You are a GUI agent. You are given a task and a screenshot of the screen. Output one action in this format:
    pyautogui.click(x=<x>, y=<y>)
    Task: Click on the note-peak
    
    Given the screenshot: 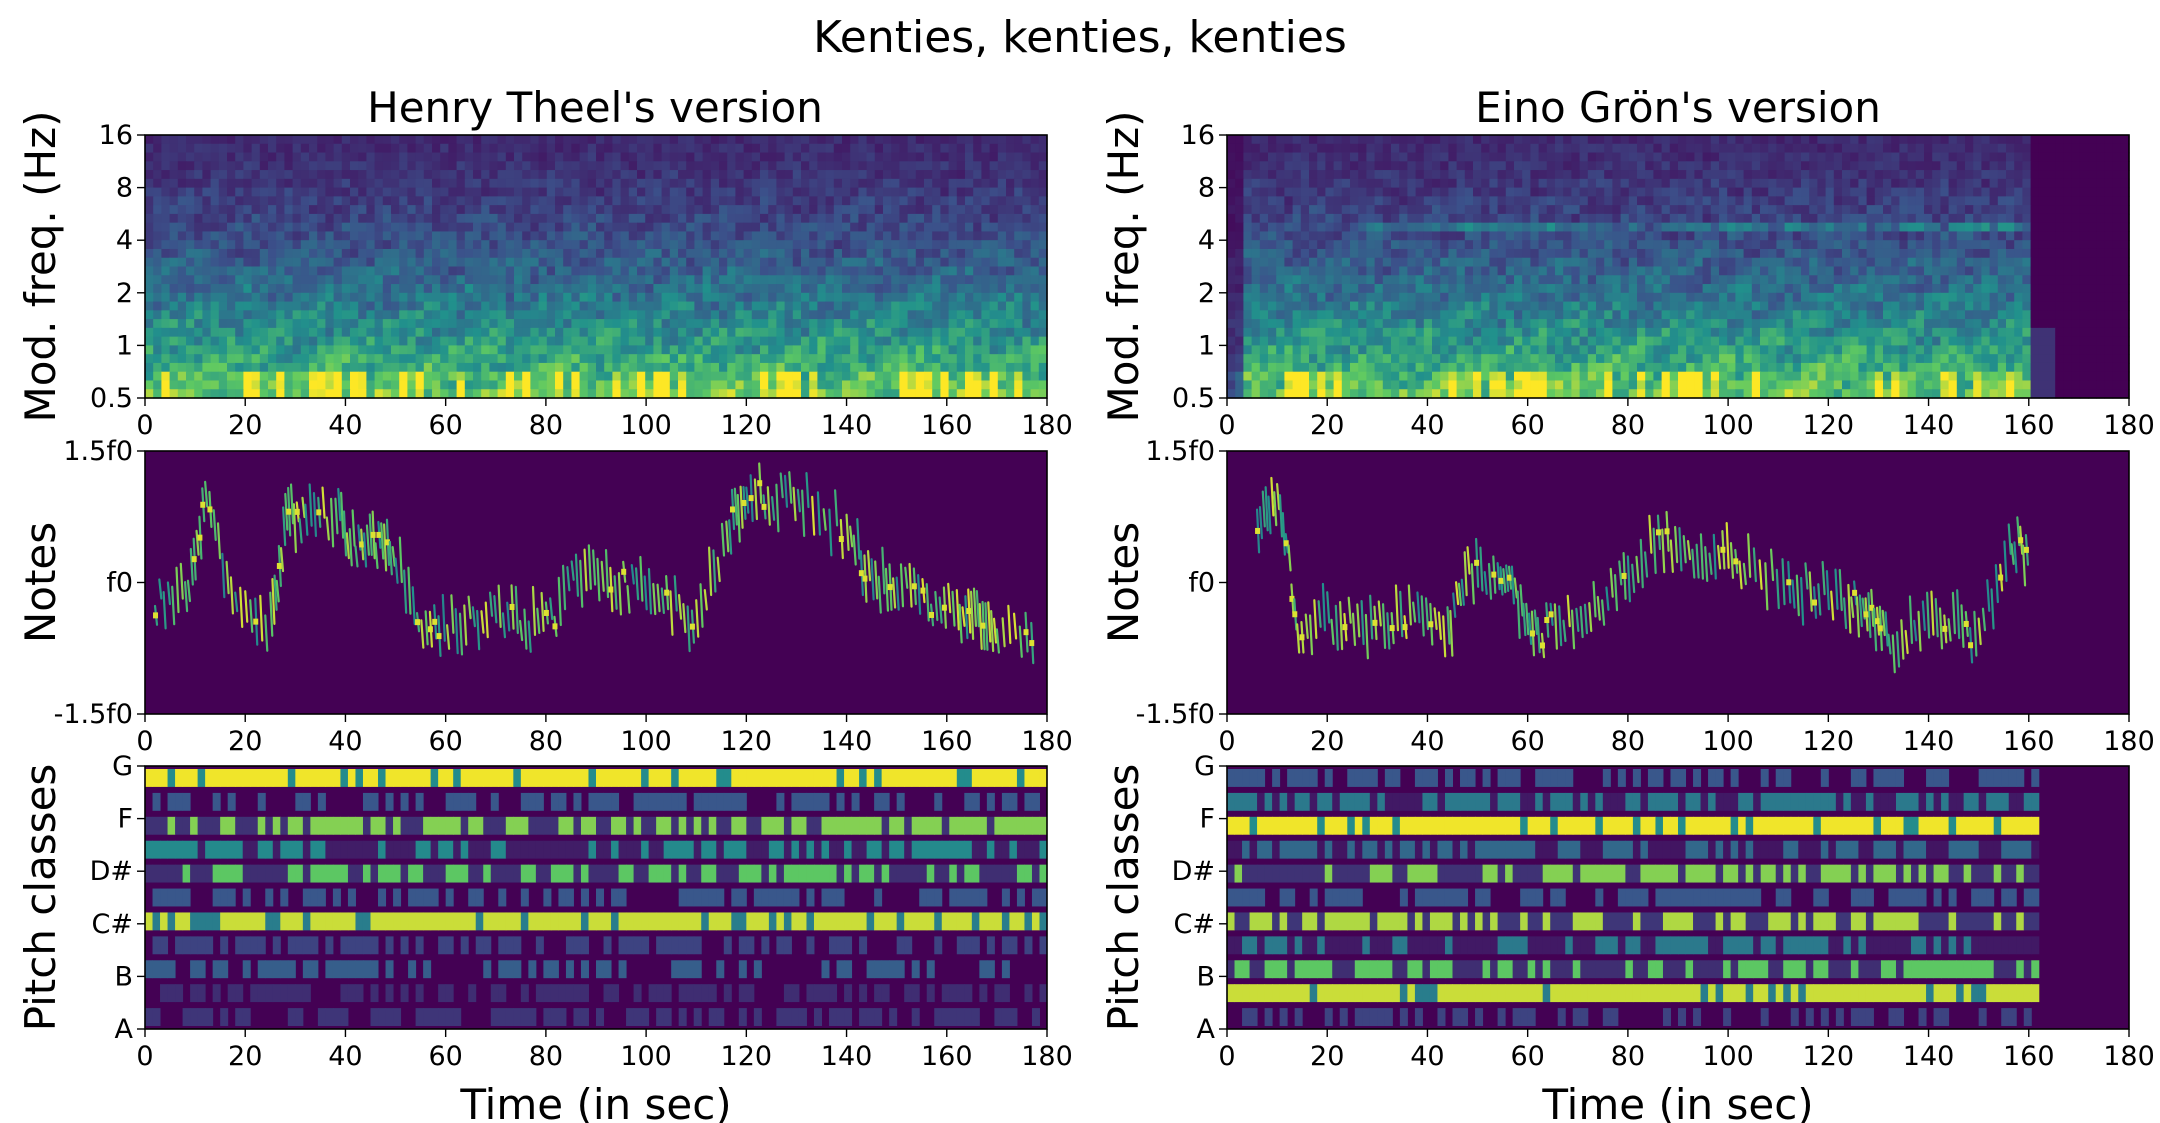 What is the action you would take?
    pyautogui.click(x=841, y=539)
    